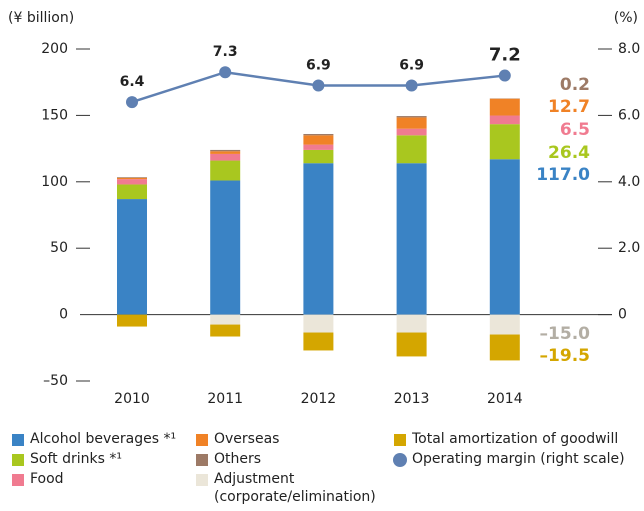 The width and height of the screenshot is (644, 511). What do you see at coordinates (563, 175) in the screenshot?
I see `data-label: 117.0` at bounding box center [563, 175].